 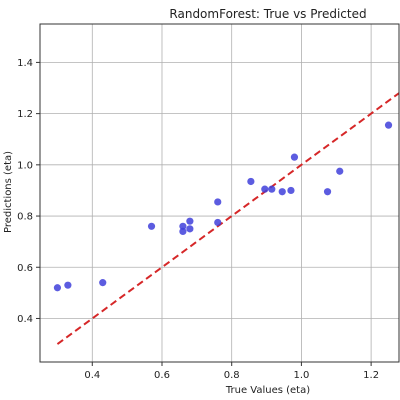 What do you see at coordinates (92, 375) in the screenshot?
I see `x-tick-label: 0.4` at bounding box center [92, 375].